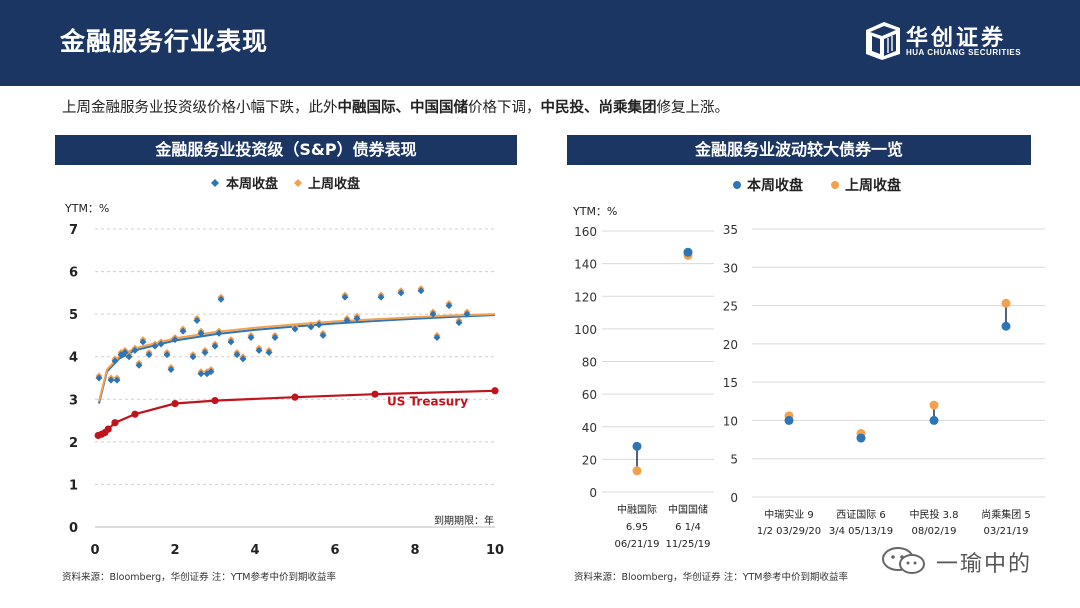 The height and width of the screenshot is (608, 1080). What do you see at coordinates (73, 485) in the screenshot?
I see `left-y-tick: 1` at bounding box center [73, 485].